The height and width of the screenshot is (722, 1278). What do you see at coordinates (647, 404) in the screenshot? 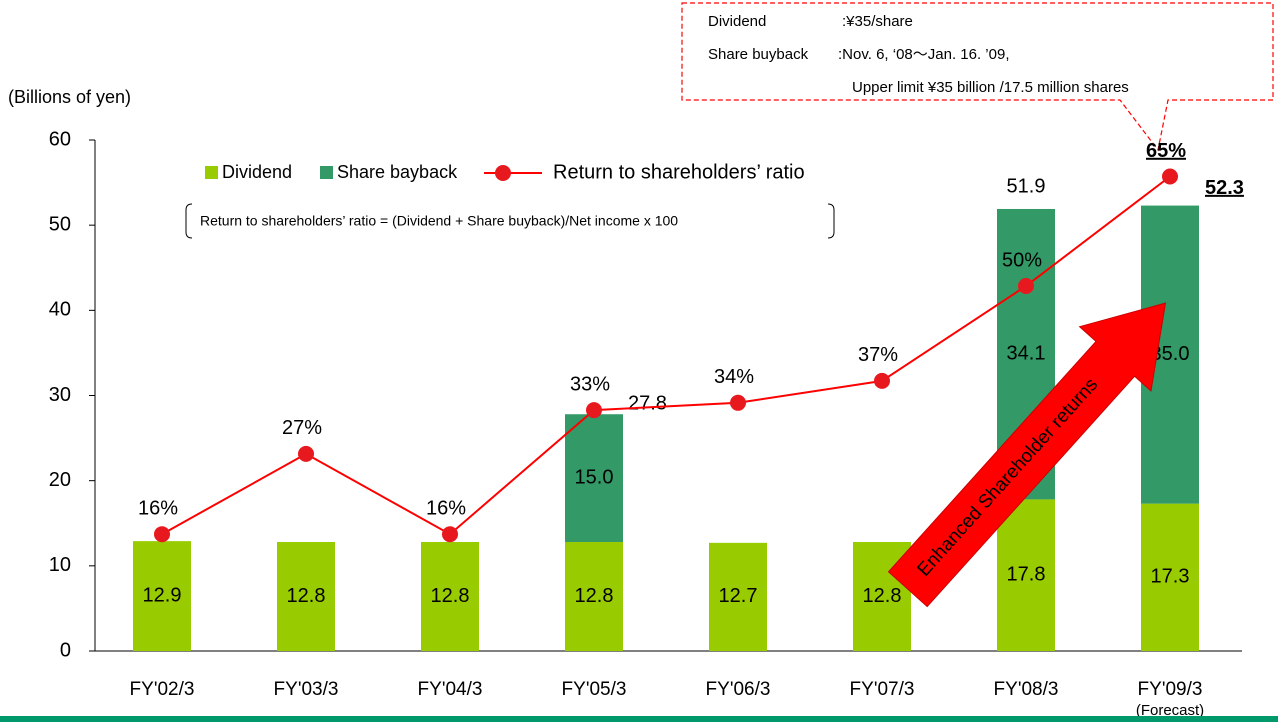
I see `total-label: 27.8` at bounding box center [647, 404].